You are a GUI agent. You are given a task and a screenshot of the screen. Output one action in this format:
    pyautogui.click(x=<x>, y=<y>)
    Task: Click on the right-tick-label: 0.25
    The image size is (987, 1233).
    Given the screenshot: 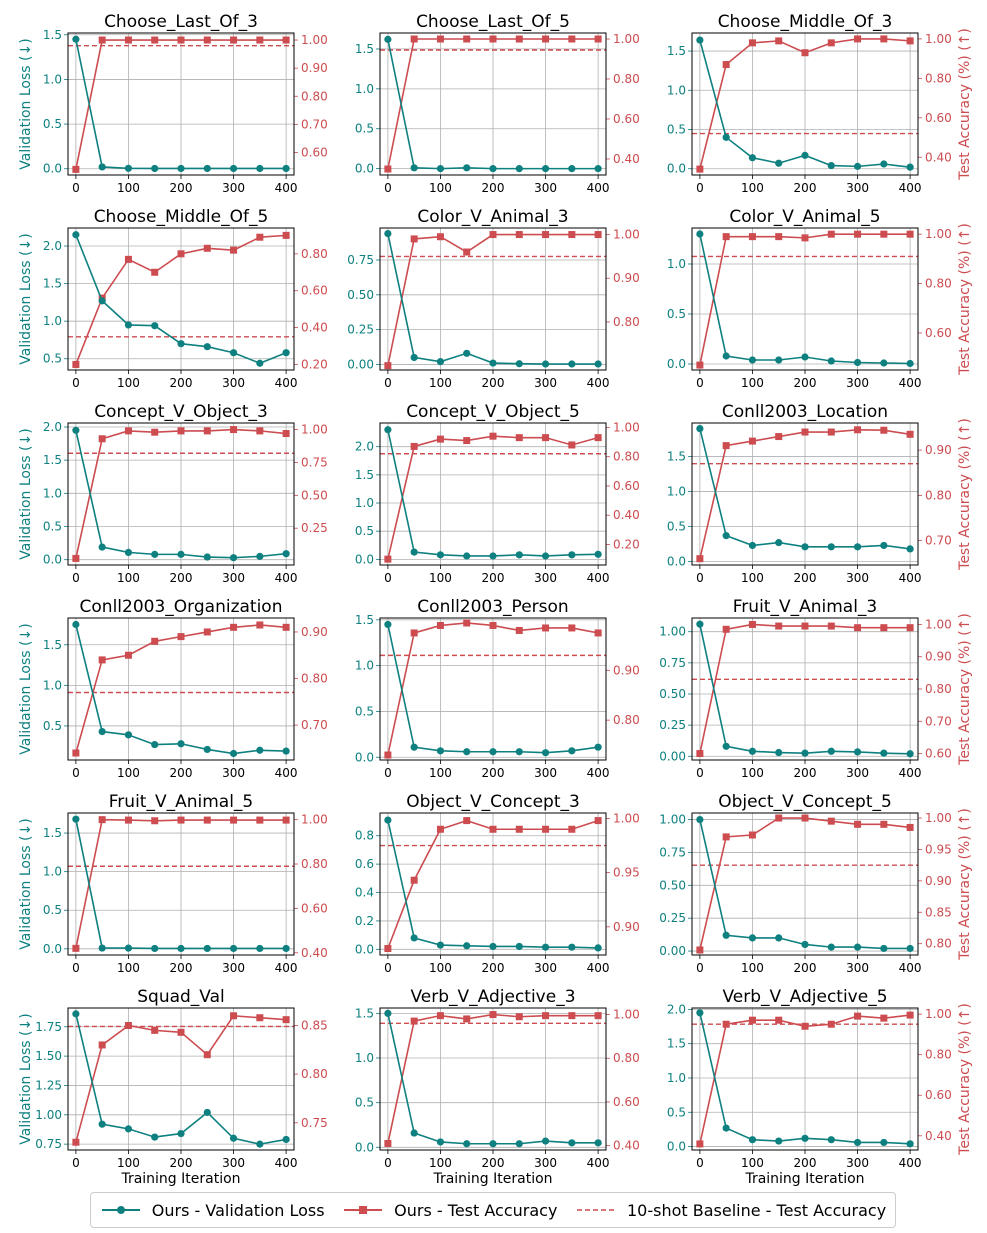 What is the action you would take?
    pyautogui.click(x=314, y=528)
    